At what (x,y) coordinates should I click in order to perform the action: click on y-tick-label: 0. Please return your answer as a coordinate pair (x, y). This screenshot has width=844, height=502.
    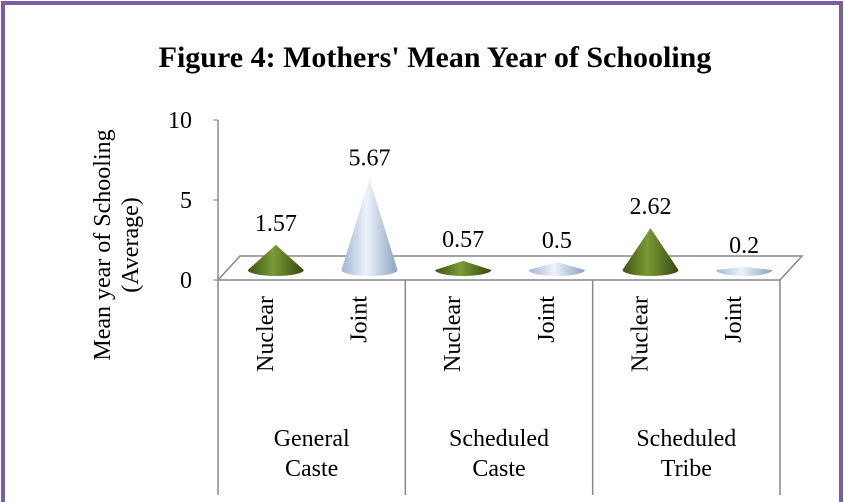
    Looking at the image, I should click on (186, 281).